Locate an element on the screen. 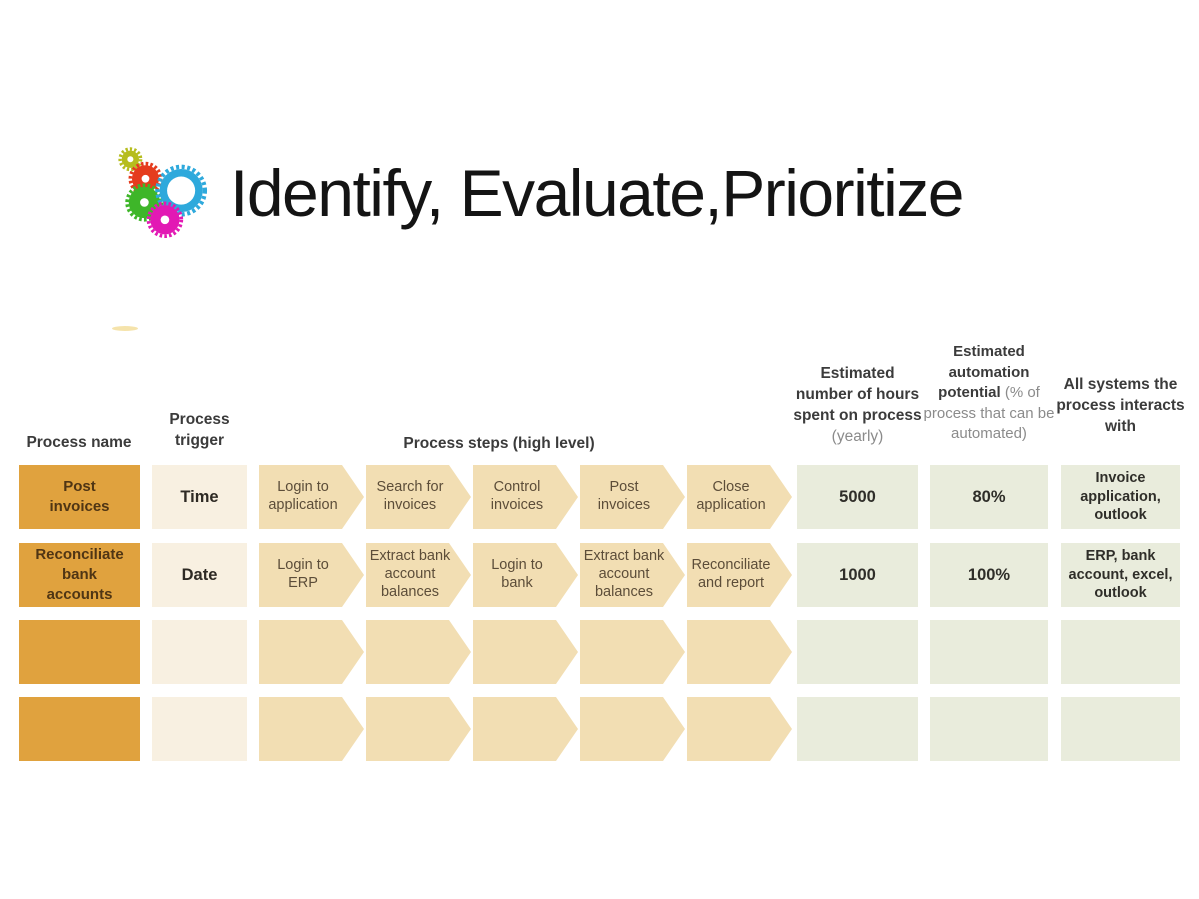 This screenshot has width=1199, height=899. systems-cell: ERP, bank account, excel, outlook is located at coordinates (1120, 575).